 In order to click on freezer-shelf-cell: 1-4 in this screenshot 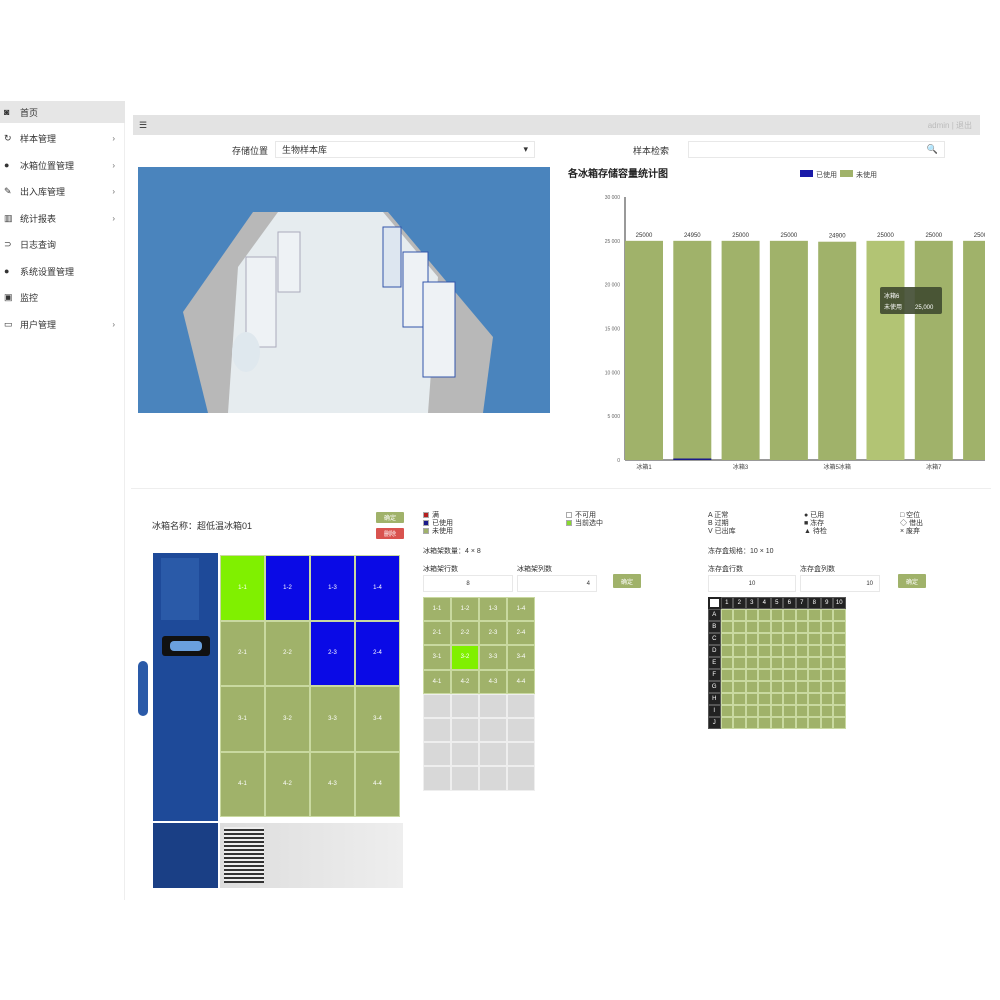, I will do `click(377, 588)`.